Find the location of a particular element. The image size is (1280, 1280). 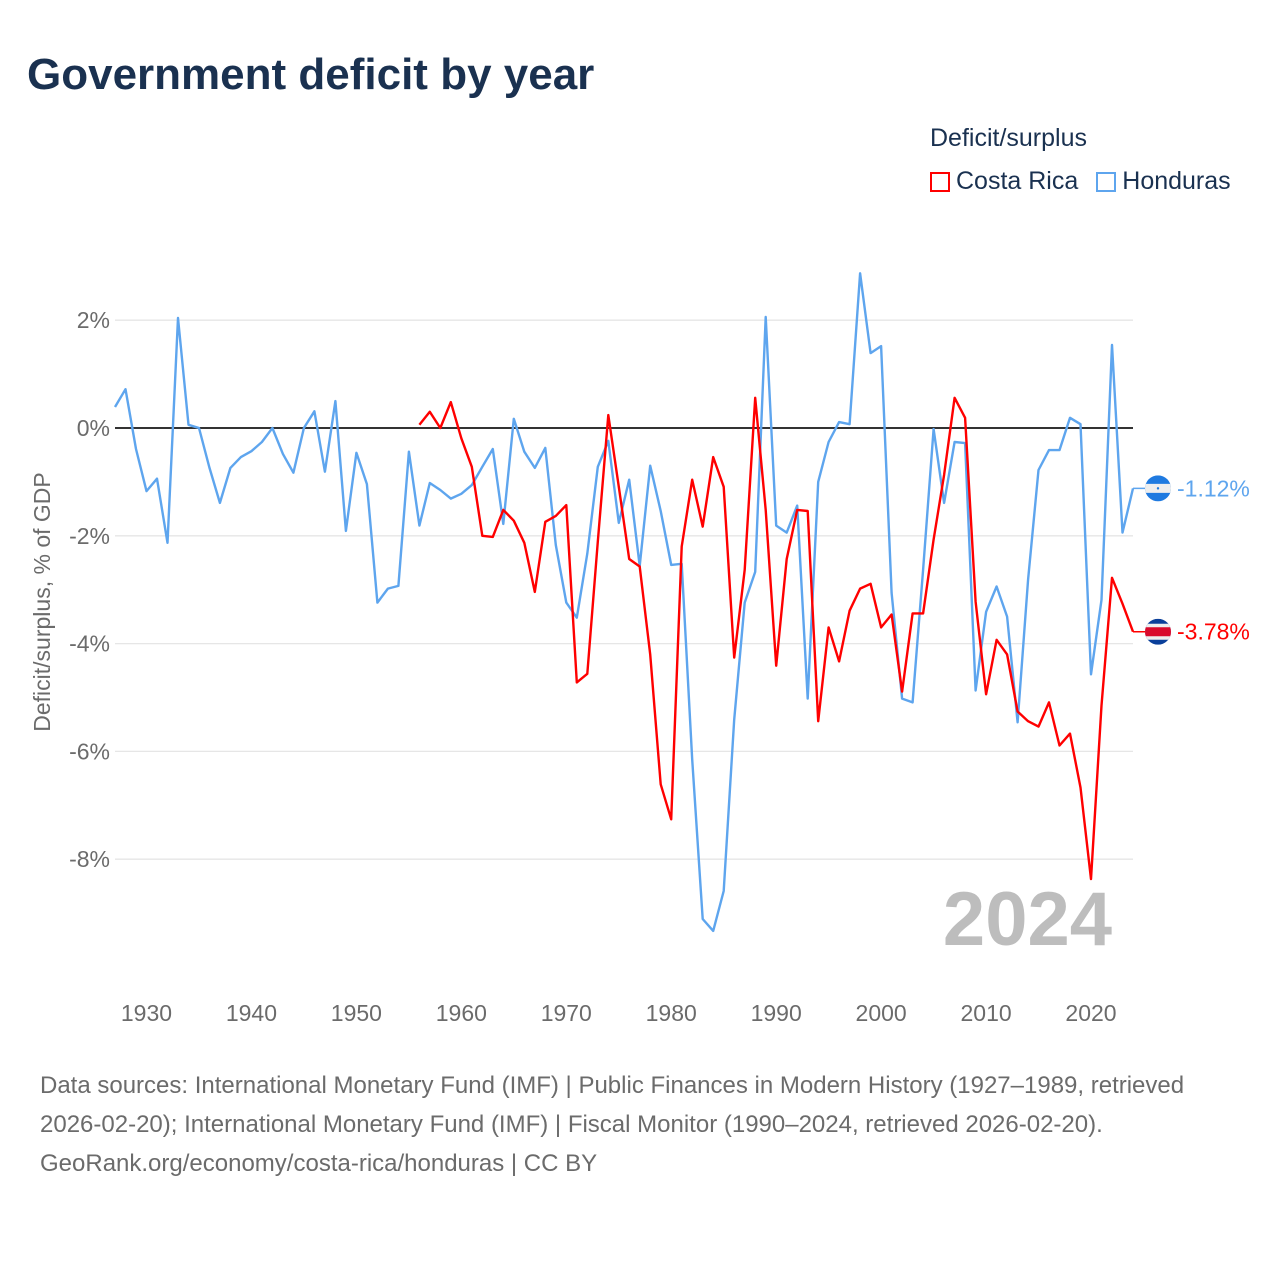

end-value-label: -1.12% is located at coordinates (1213, 488).